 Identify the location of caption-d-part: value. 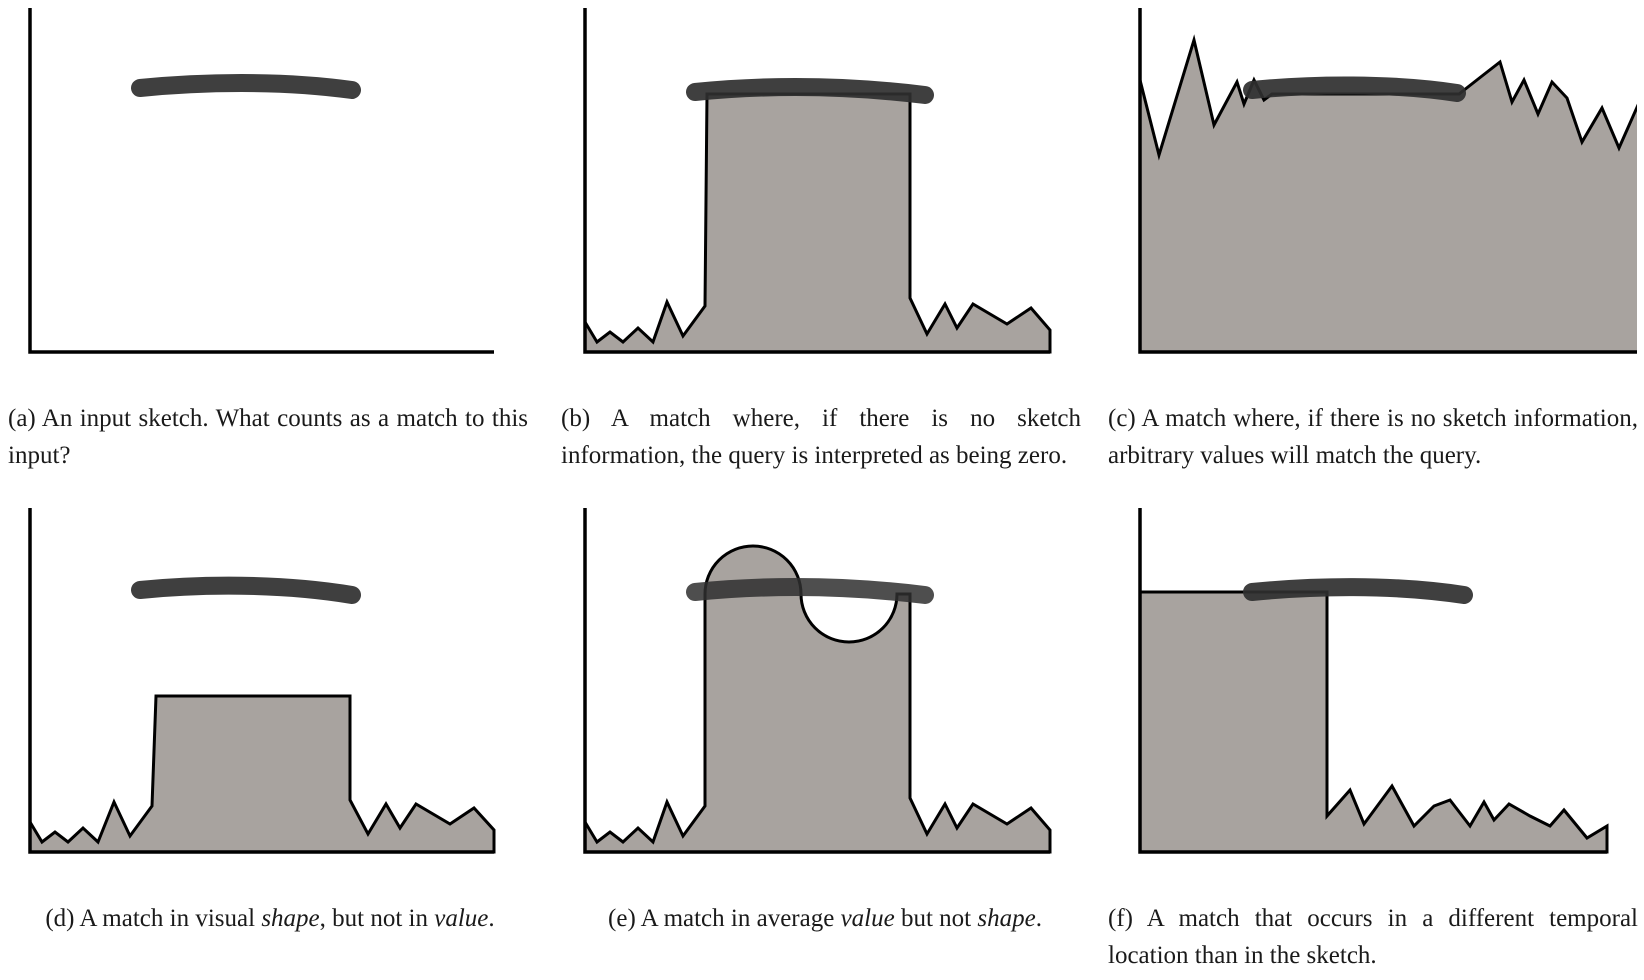
(461, 918).